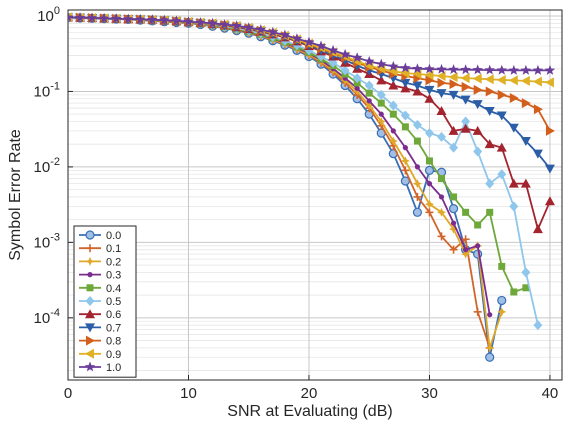 Image resolution: width=563 pixels, height=426 pixels. I want to click on legend-entry: 1.0, so click(100, 367).